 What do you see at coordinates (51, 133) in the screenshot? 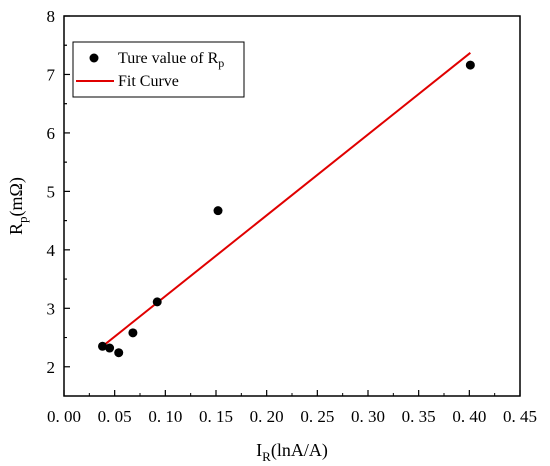
I see `y-tick-label: 6` at bounding box center [51, 133].